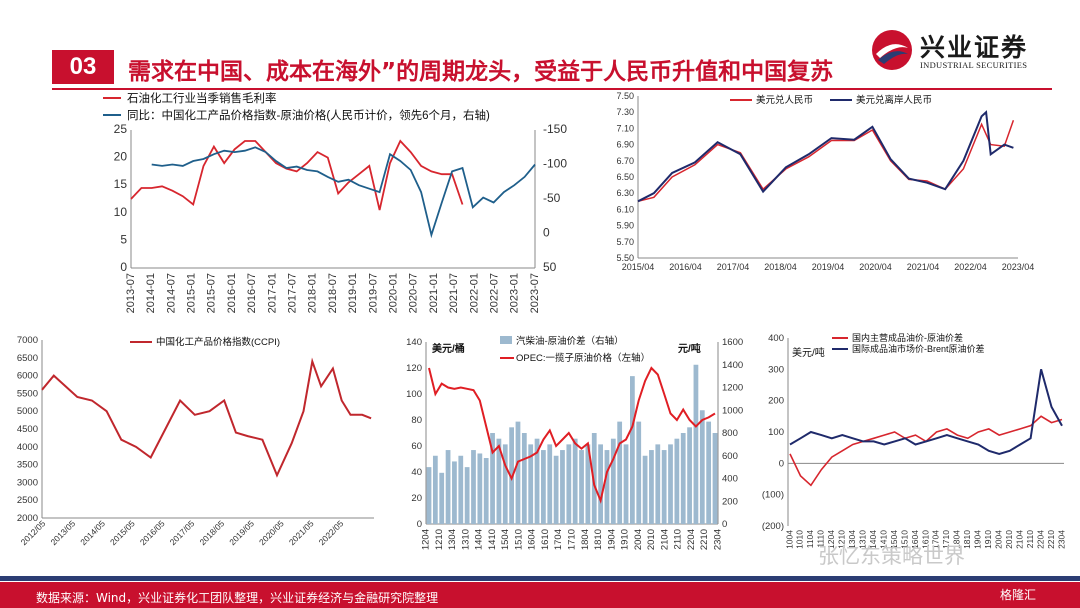 This screenshot has width=1080, height=608. Describe the element at coordinates (237, 598) in the screenshot. I see `source-note: 数据来源：Wind，兴业证券化工团队整理，兴业证券经济与金融研究院整理` at that location.